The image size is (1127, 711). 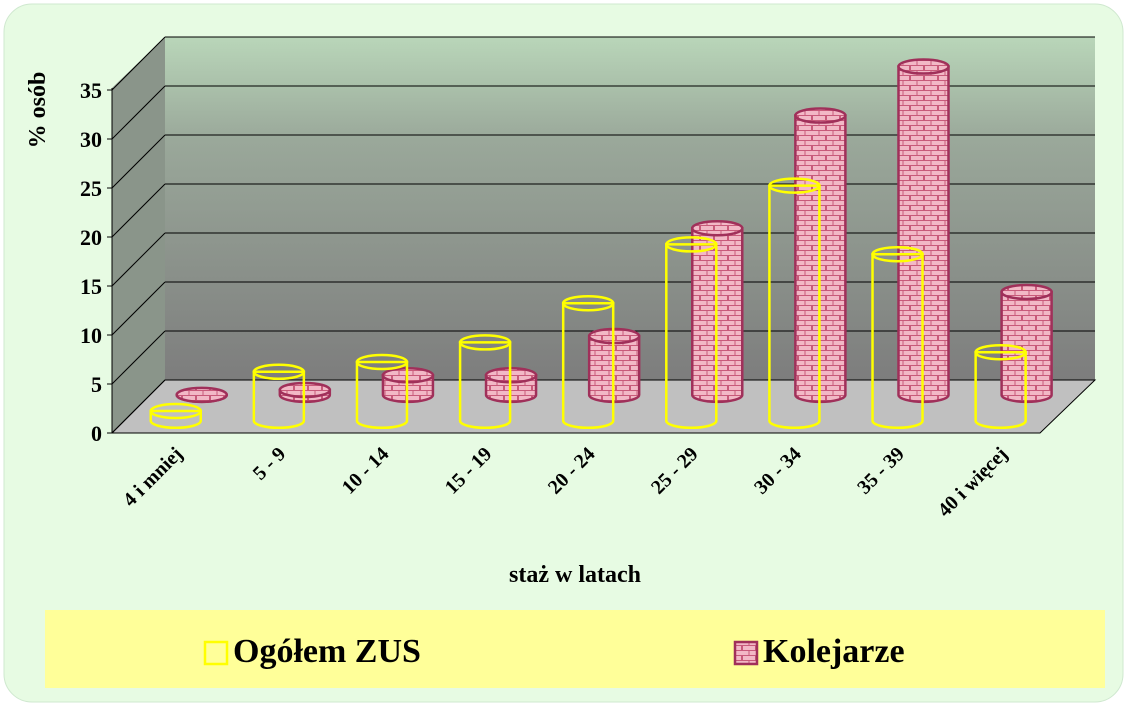 What do you see at coordinates (96, 433) in the screenshot?
I see `y-tick-label: 0` at bounding box center [96, 433].